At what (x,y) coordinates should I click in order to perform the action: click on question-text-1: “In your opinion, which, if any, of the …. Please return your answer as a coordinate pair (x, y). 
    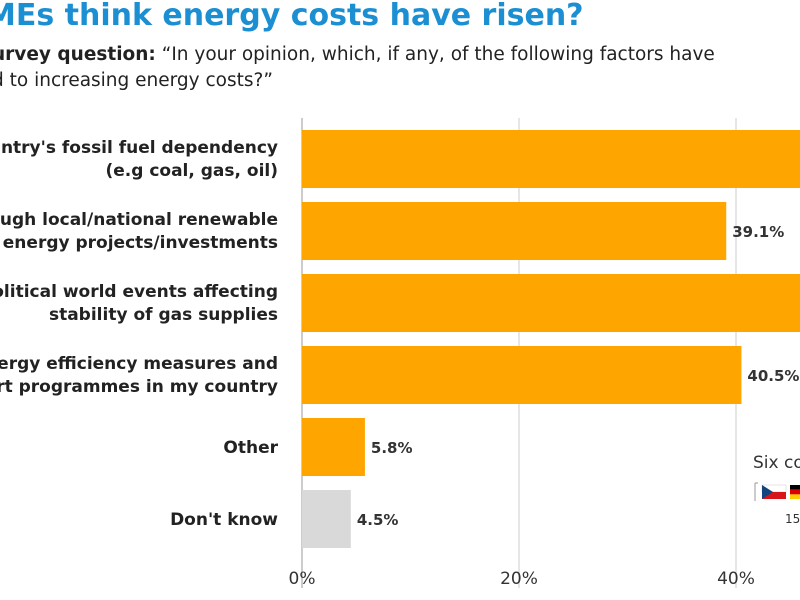
    Looking at the image, I should click on (438, 54).